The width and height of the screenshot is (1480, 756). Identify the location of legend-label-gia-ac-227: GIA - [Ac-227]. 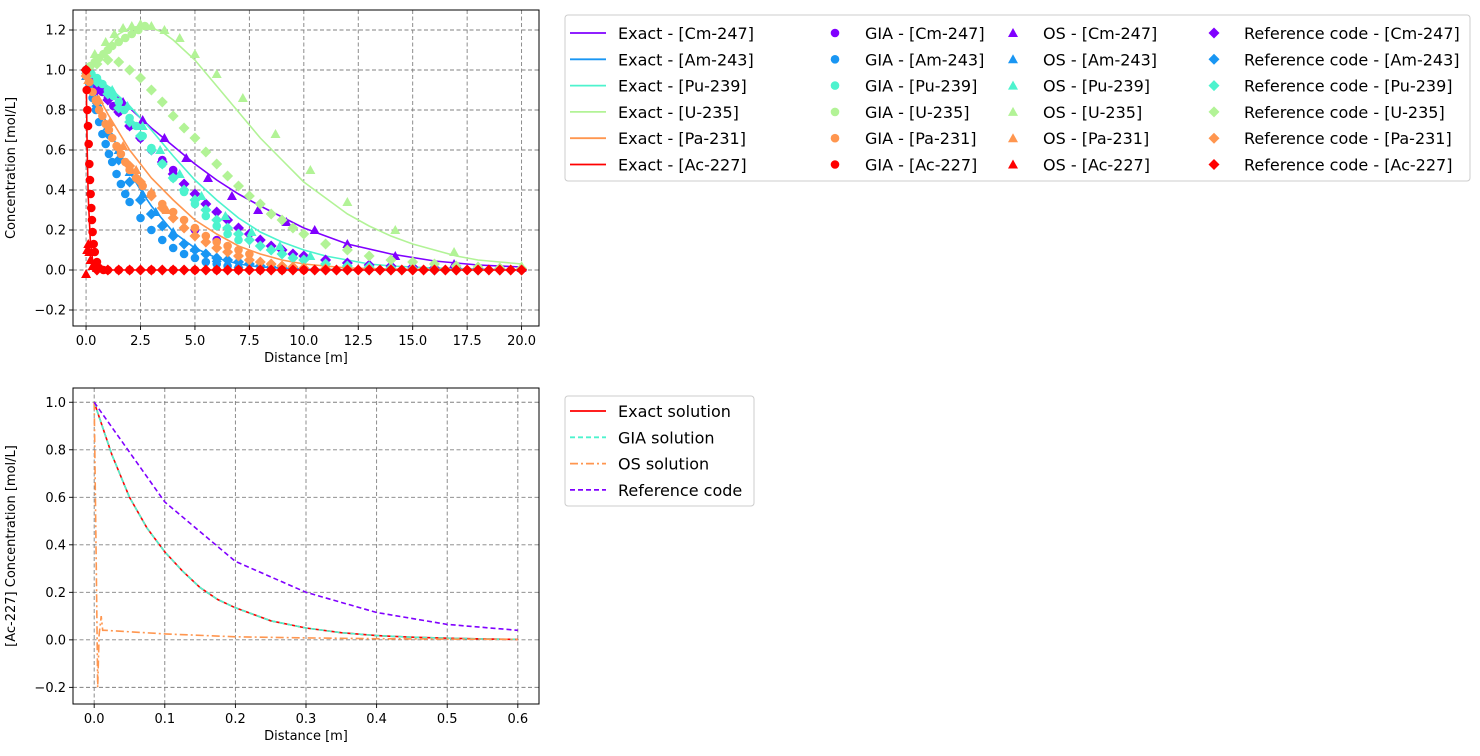
(921, 165).